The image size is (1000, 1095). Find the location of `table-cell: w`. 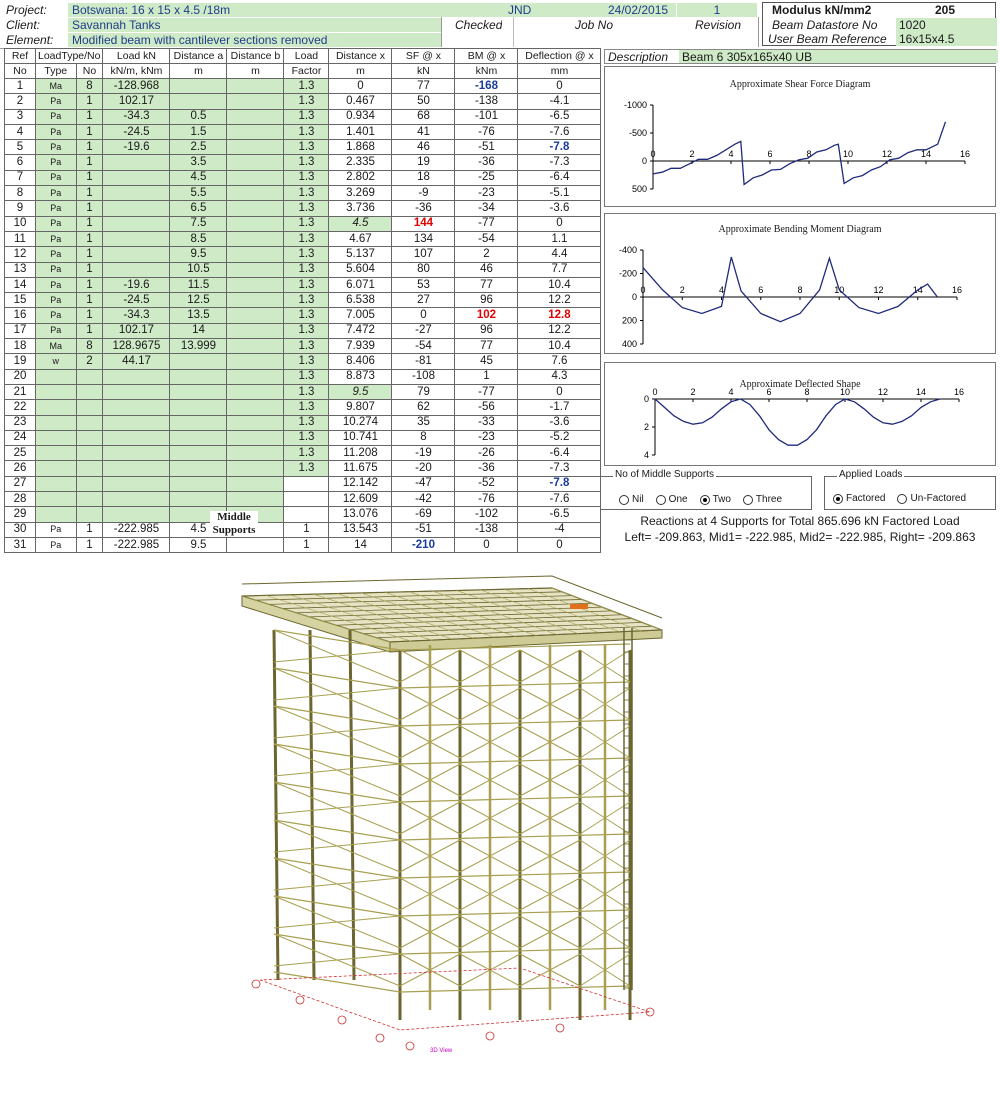

table-cell: w is located at coordinates (56, 361).